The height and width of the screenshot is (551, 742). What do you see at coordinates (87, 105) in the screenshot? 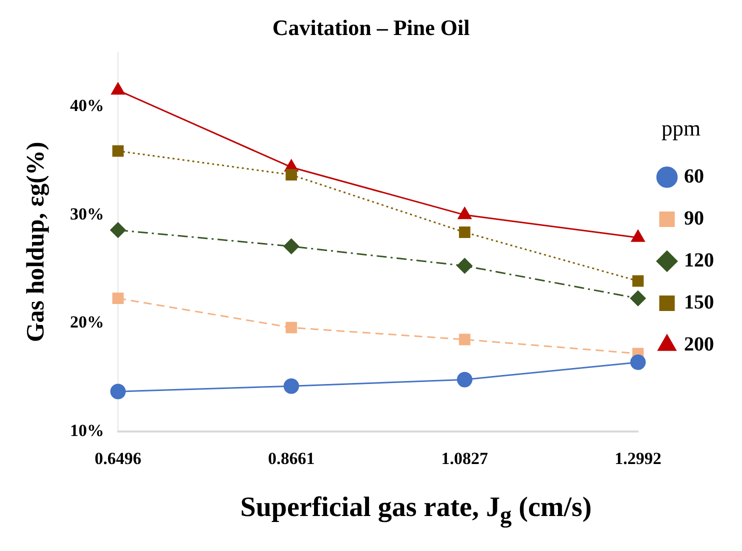
I see `y-tick-label: 40%` at bounding box center [87, 105].